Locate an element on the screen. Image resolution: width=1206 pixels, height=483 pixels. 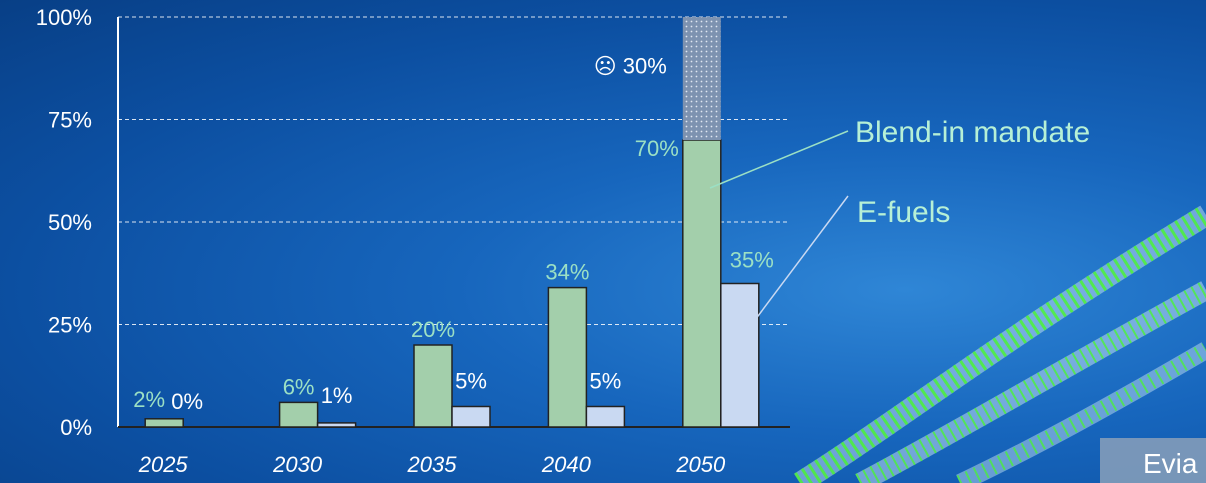
data-label-blend-in: 70% is located at coordinates (657, 148).